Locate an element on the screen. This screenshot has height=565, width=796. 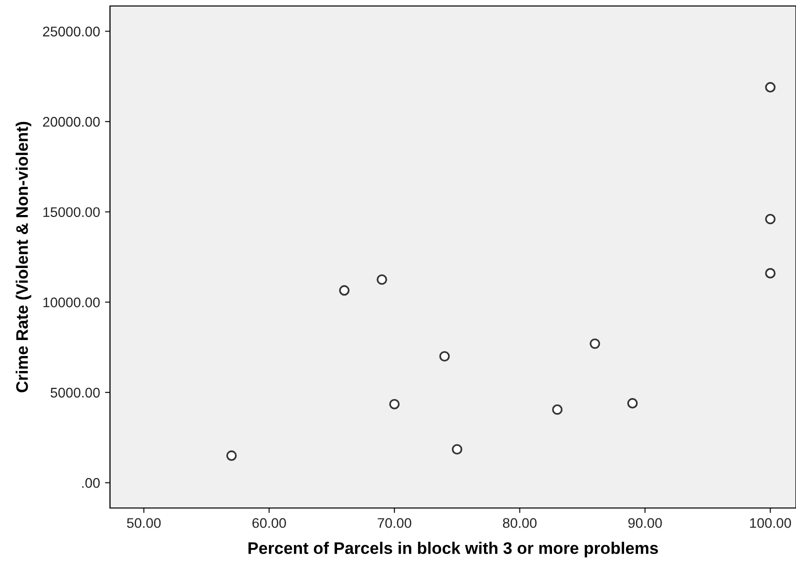
y-tick-label: 15000.00 is located at coordinates (71, 212).